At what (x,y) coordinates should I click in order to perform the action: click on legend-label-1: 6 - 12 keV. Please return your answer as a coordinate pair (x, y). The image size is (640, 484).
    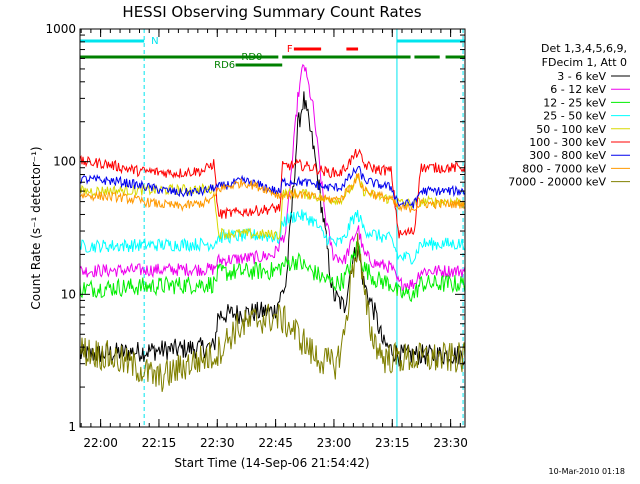
    Looking at the image, I should click on (578, 89).